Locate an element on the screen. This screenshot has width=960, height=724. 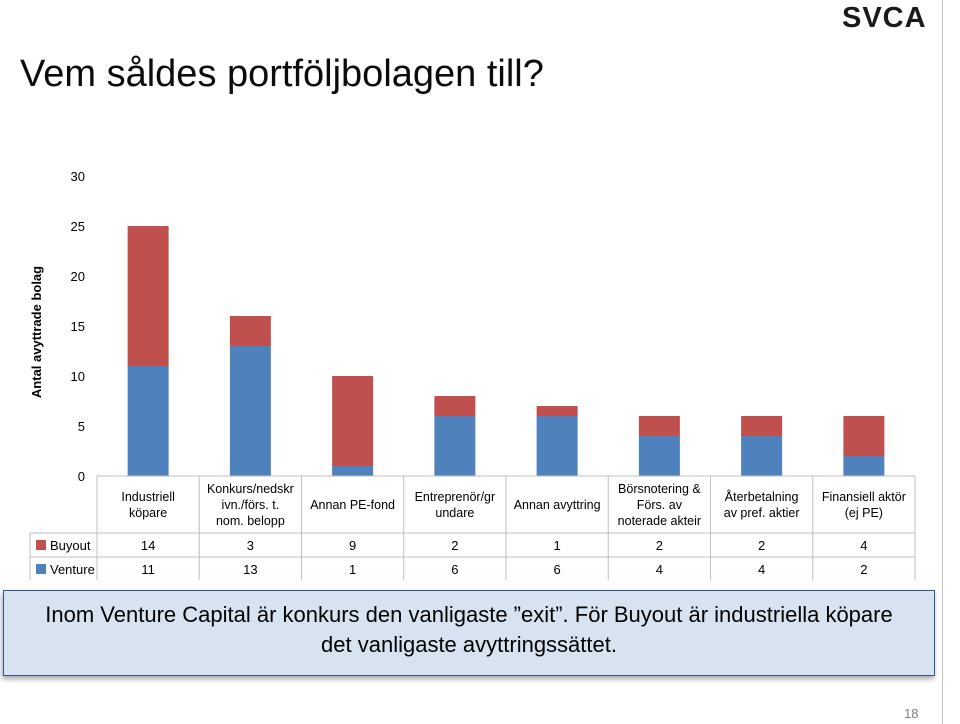
x-tick-label: Annan PE-fond is located at coordinates (352, 505).